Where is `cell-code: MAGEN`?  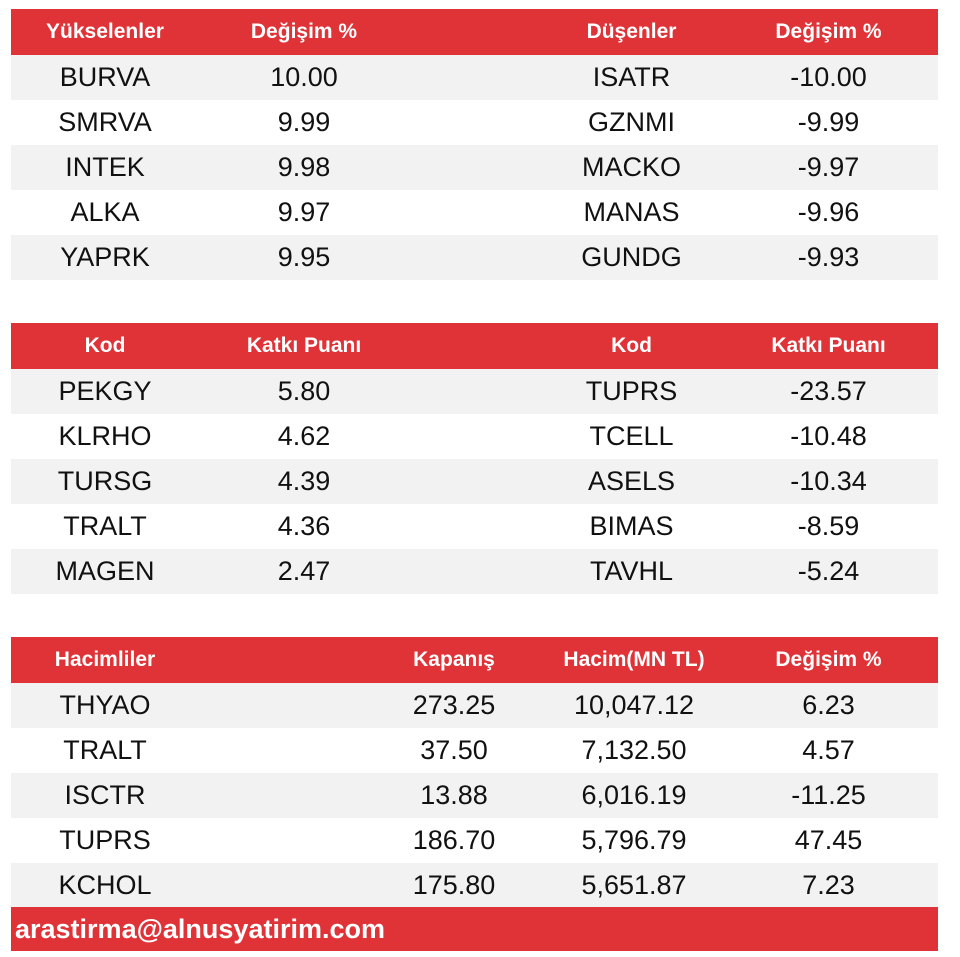
cell-code: MAGEN is located at coordinates (105, 571).